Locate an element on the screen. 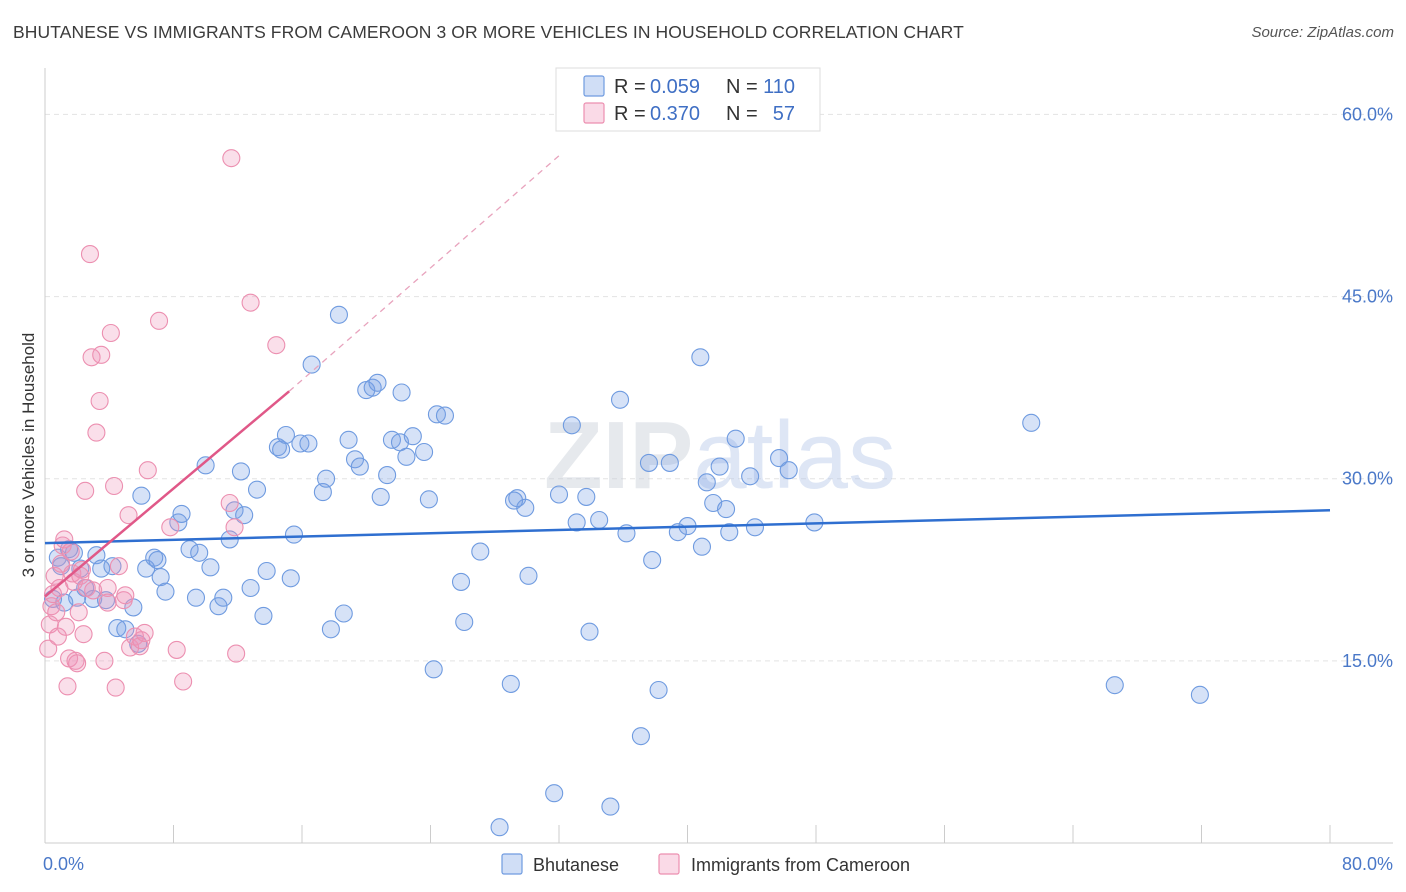 The width and height of the screenshot is (1406, 892). y-tick-labels: 15.0% 30.0% 45.0% 60.0% is located at coordinates (1367, 387).